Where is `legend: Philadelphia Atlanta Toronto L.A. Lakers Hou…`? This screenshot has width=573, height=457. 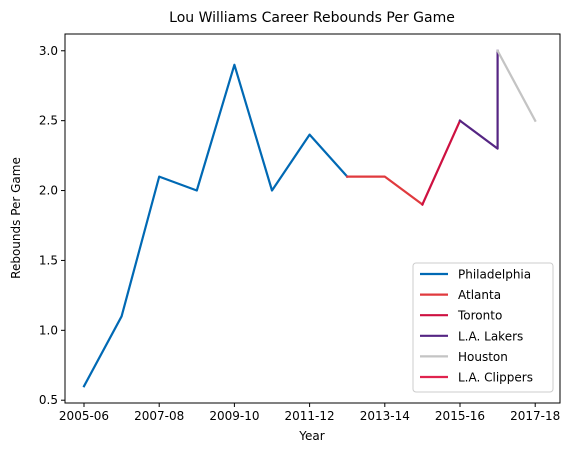
legend: Philadelphia Atlanta Toronto L.A. Lakers Hou… is located at coordinates (483, 327).